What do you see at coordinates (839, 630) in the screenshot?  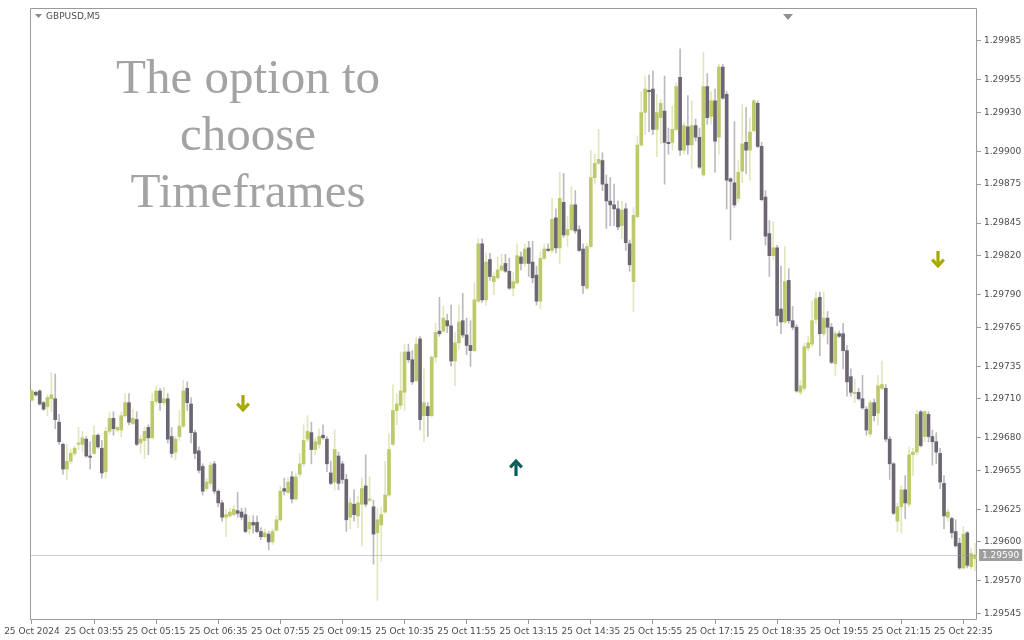 I see `x-tick-label: 25 Oct 19:55` at bounding box center [839, 630].